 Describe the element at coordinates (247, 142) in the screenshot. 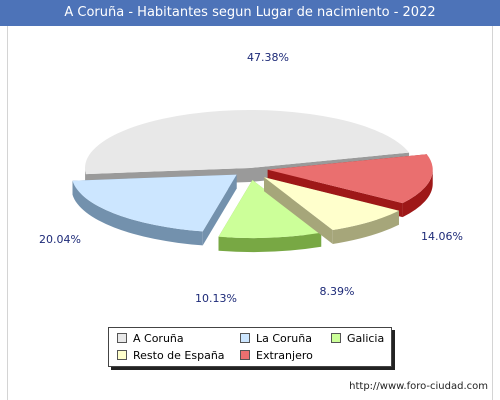

I see `pie-slice-top-a-coruna` at that location.